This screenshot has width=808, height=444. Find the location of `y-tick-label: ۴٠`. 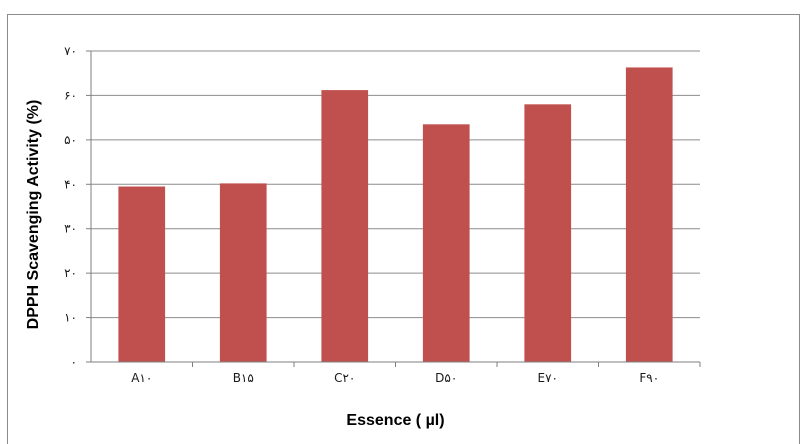

y-tick-label: ۴٠ is located at coordinates (70, 184).